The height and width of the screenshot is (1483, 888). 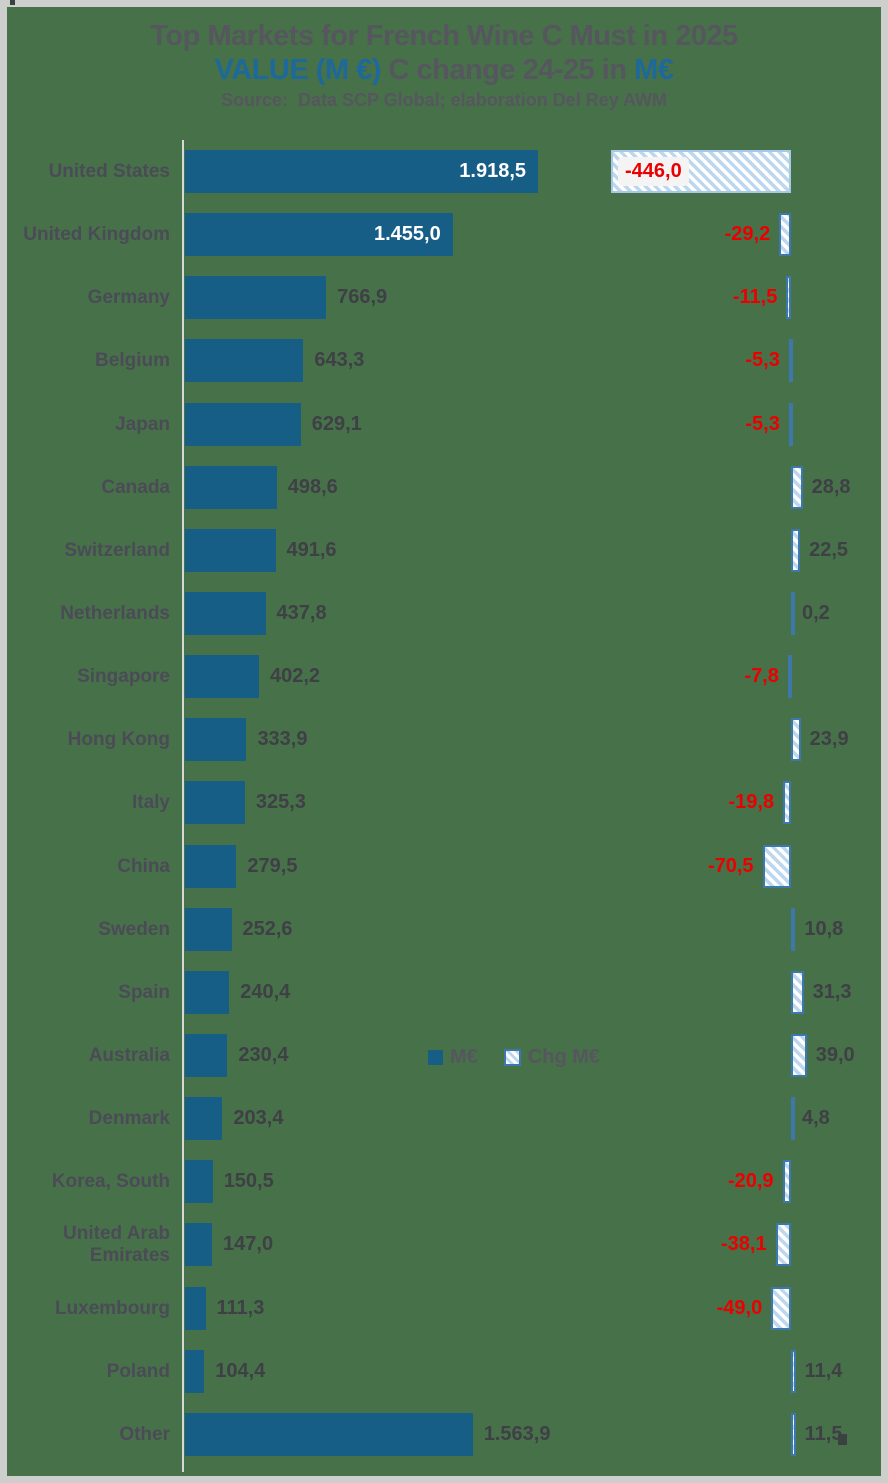 What do you see at coordinates (444, 297) in the screenshot?
I see `chart-row: Germany 766,9 -11,5` at bounding box center [444, 297].